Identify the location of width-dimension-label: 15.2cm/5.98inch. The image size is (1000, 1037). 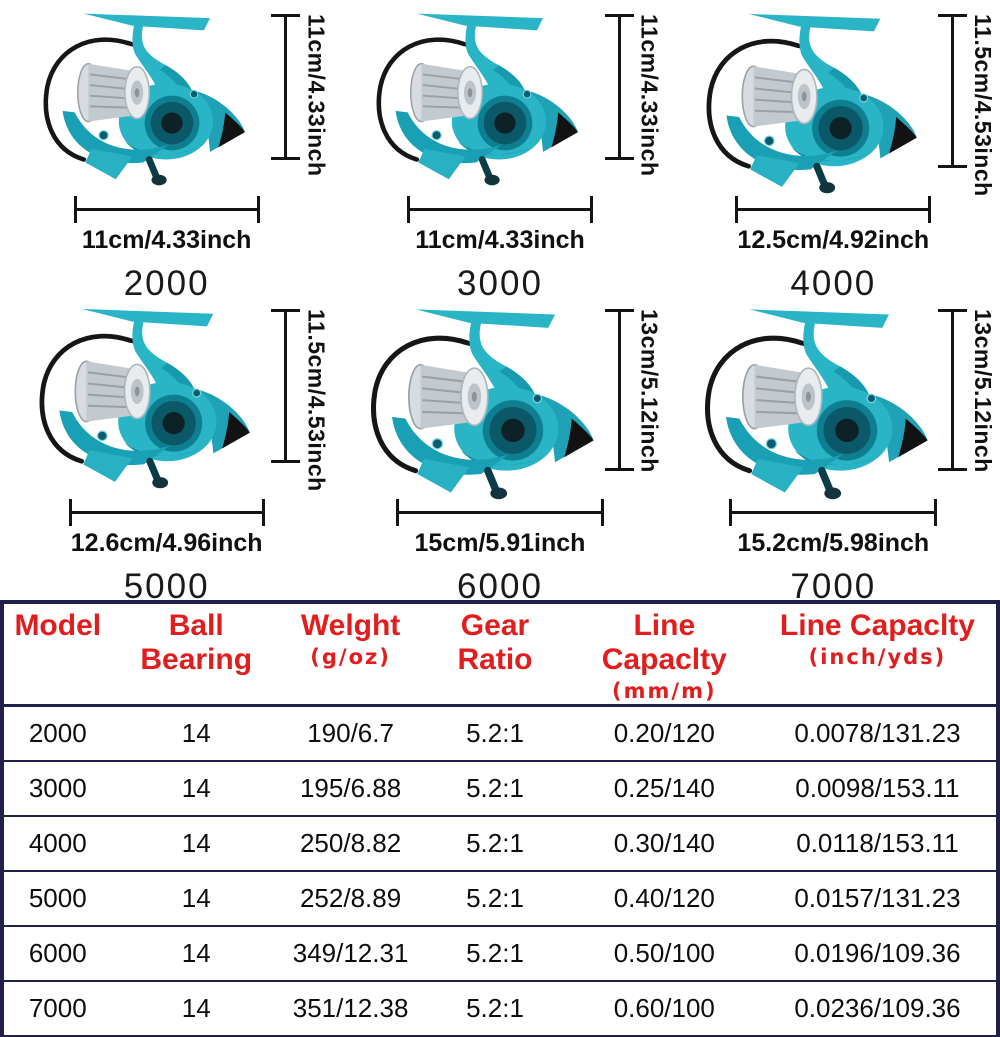
(833, 543).